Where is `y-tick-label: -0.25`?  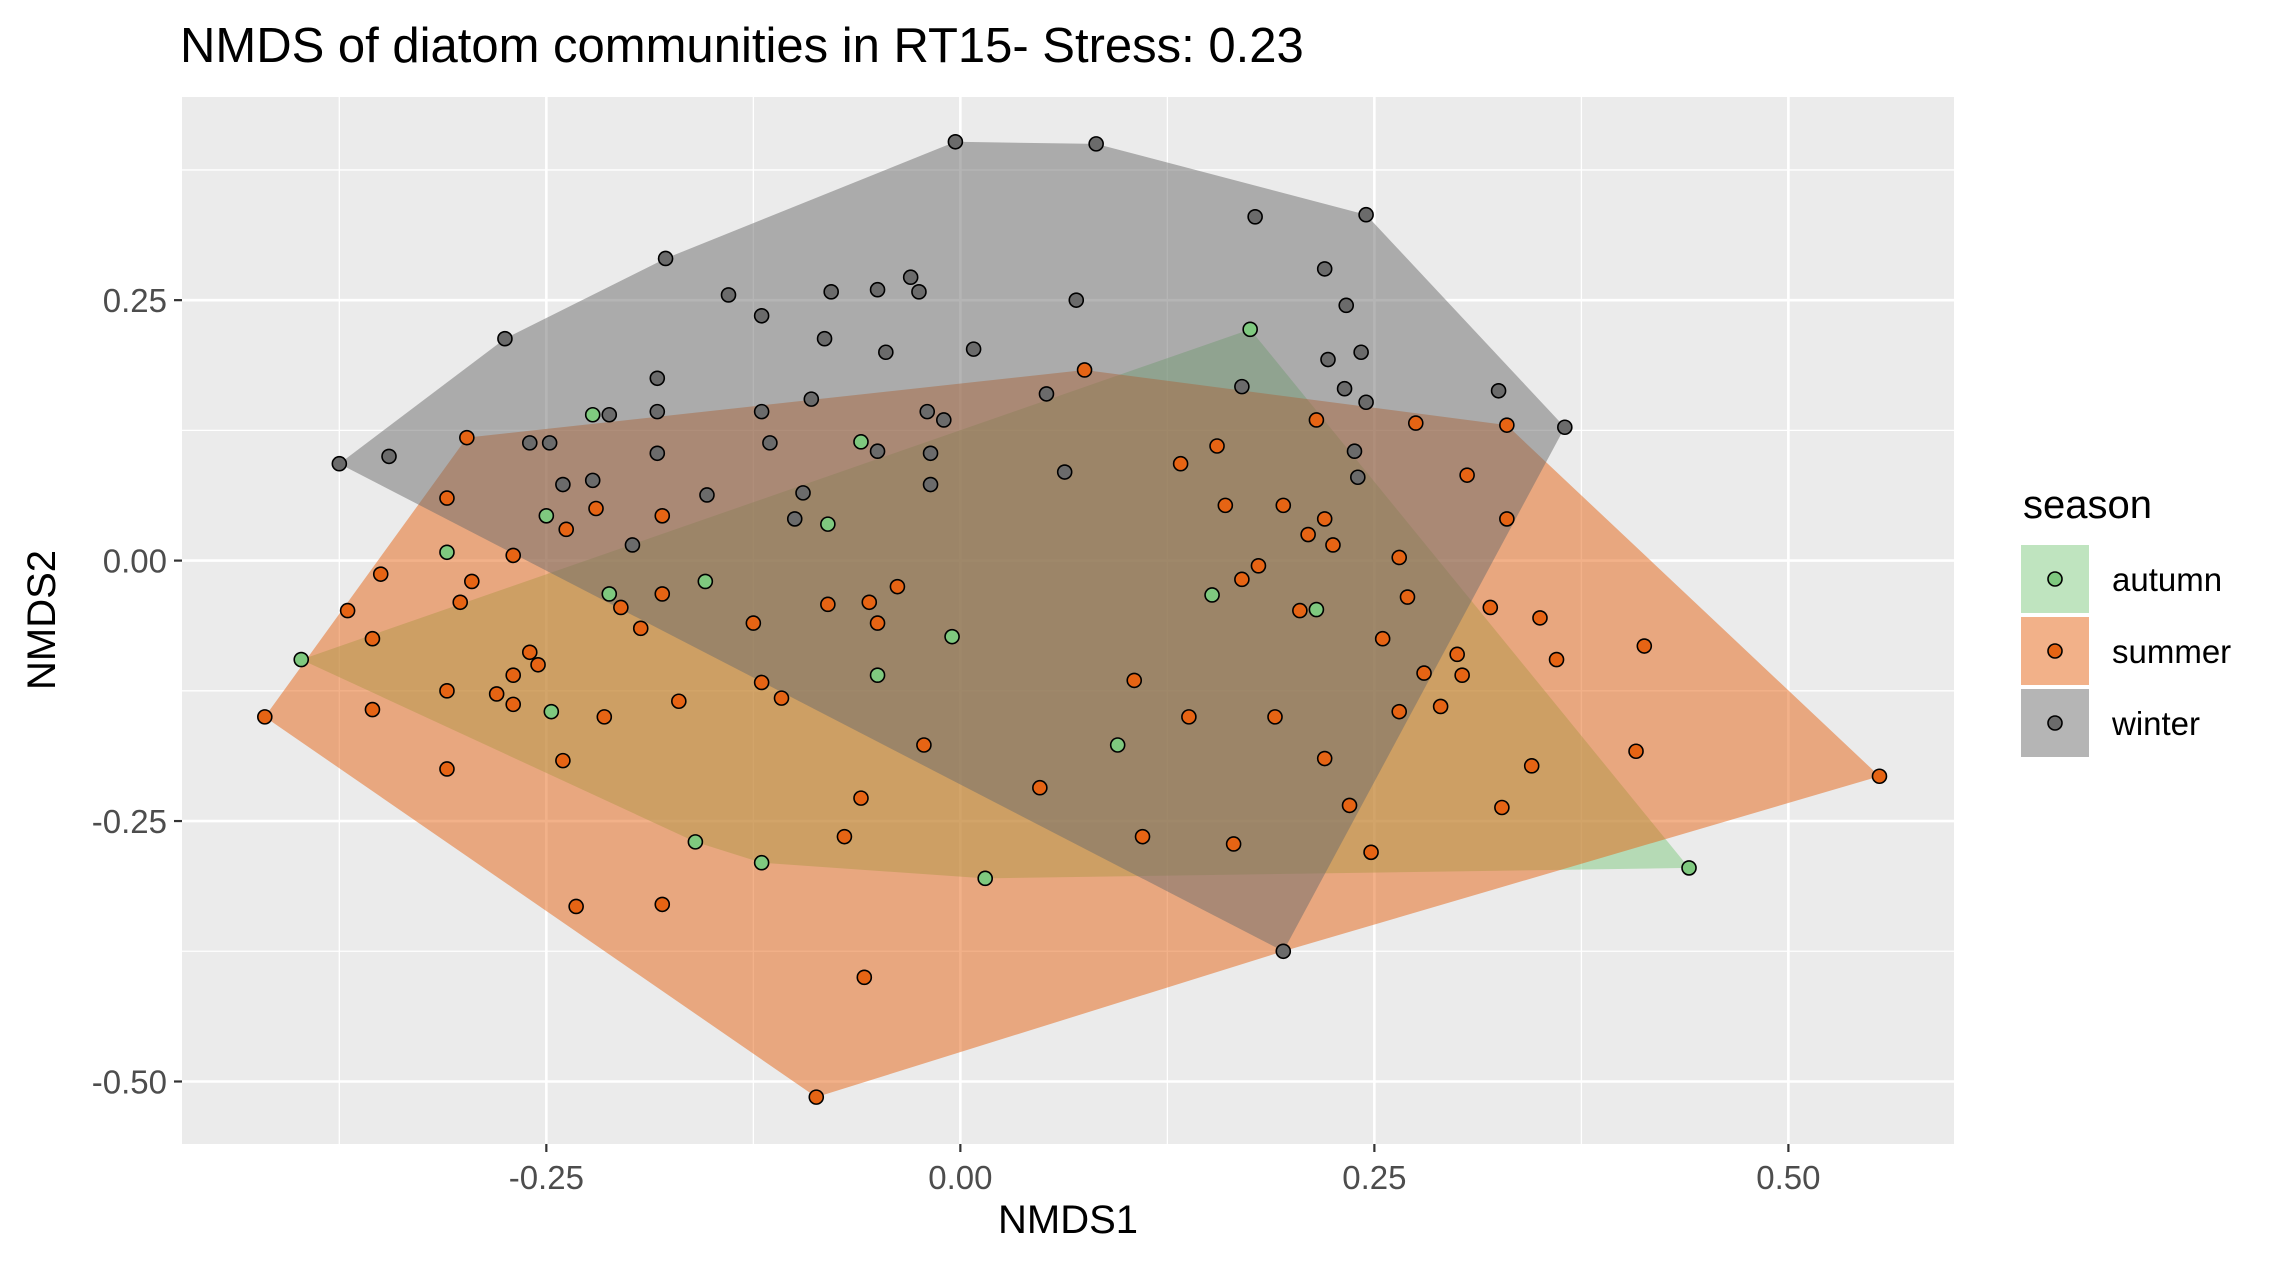 y-tick-label: -0.25 is located at coordinates (129, 821).